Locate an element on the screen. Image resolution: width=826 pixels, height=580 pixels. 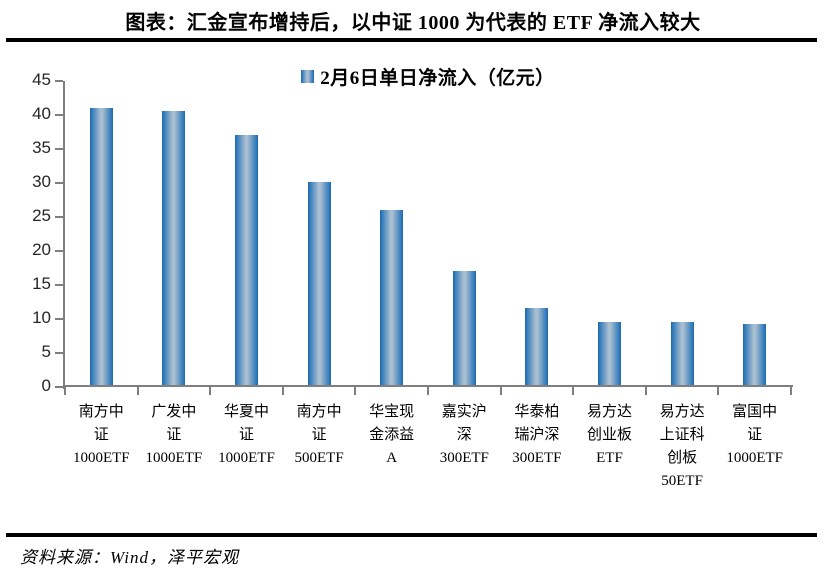
bar-易方达创业板ETF is located at coordinates (609, 353).